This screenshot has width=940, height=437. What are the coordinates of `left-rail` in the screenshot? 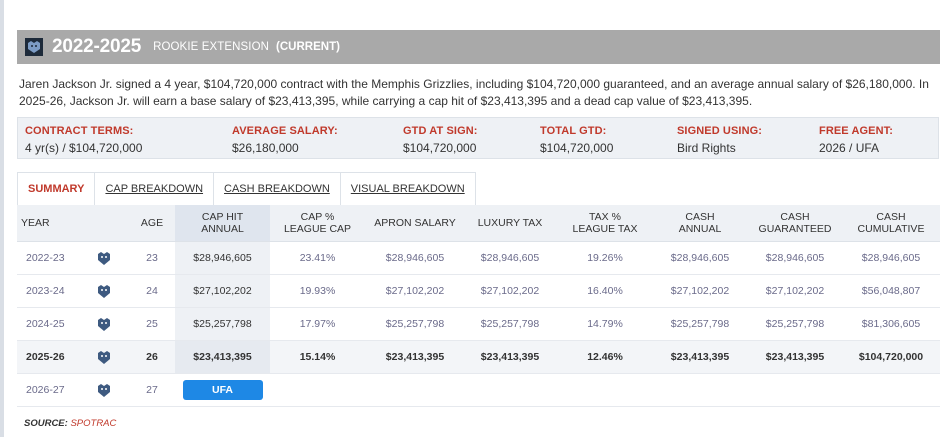 It's located at (2, 218).